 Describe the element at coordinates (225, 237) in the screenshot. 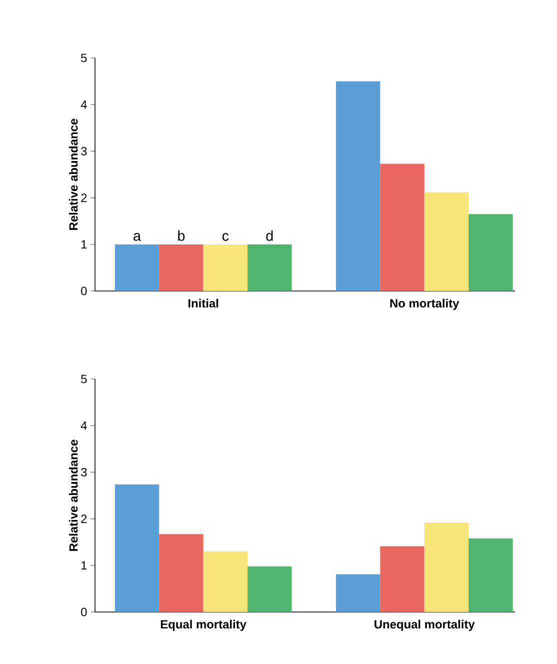

I see `series-label: c` at that location.